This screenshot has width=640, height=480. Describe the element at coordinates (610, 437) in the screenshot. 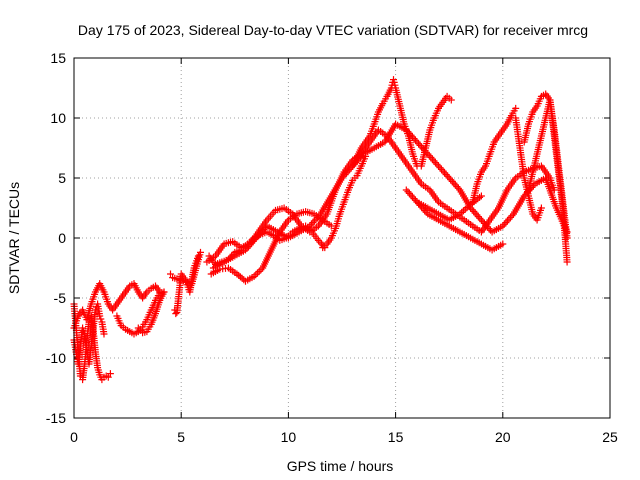

I see `x-tick-label: 25` at that location.